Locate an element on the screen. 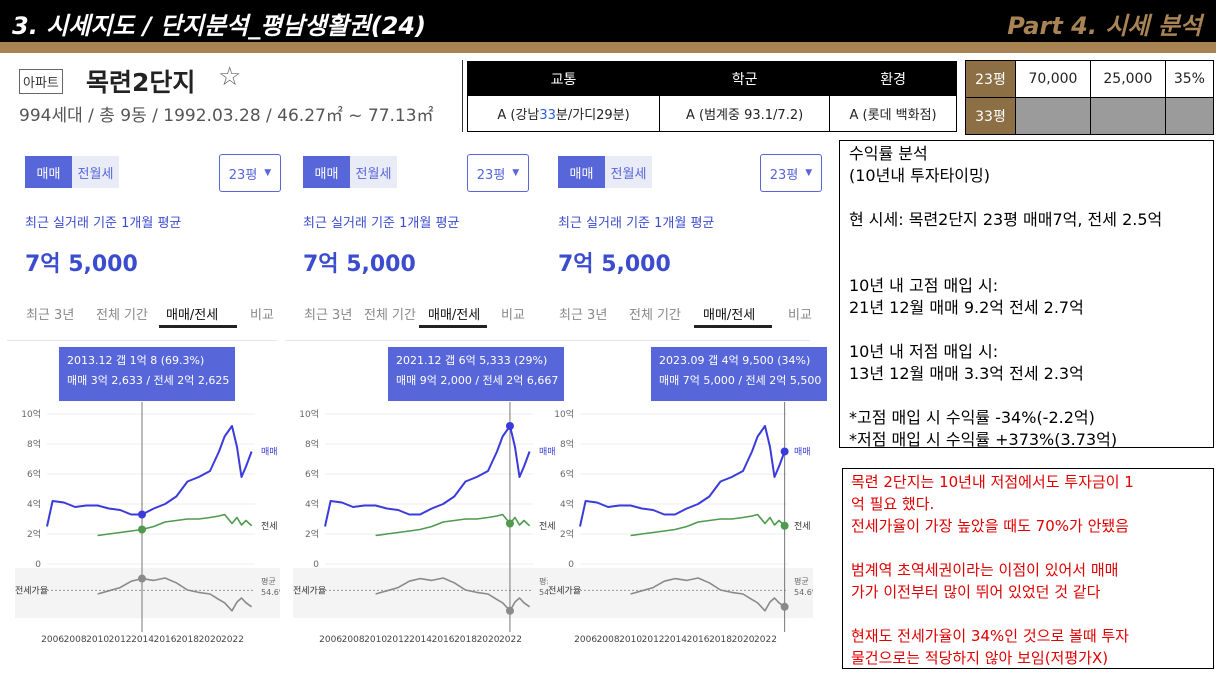  eval-school: A (범계중 93.1/7.2) is located at coordinates (745, 113).